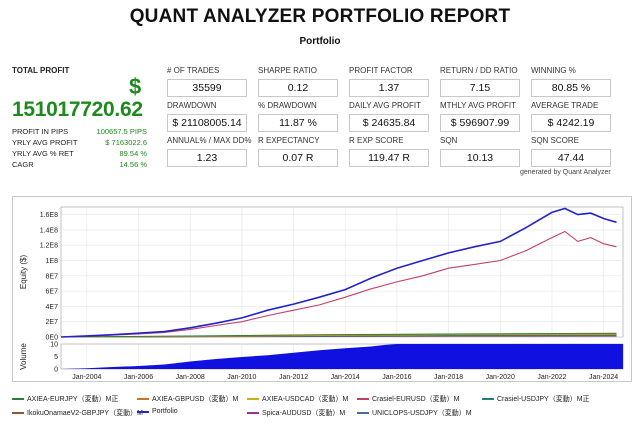 This screenshot has width=640, height=435. What do you see at coordinates (289, 140) in the screenshot?
I see `metric-label: R EXPECTANCY` at bounding box center [289, 140].